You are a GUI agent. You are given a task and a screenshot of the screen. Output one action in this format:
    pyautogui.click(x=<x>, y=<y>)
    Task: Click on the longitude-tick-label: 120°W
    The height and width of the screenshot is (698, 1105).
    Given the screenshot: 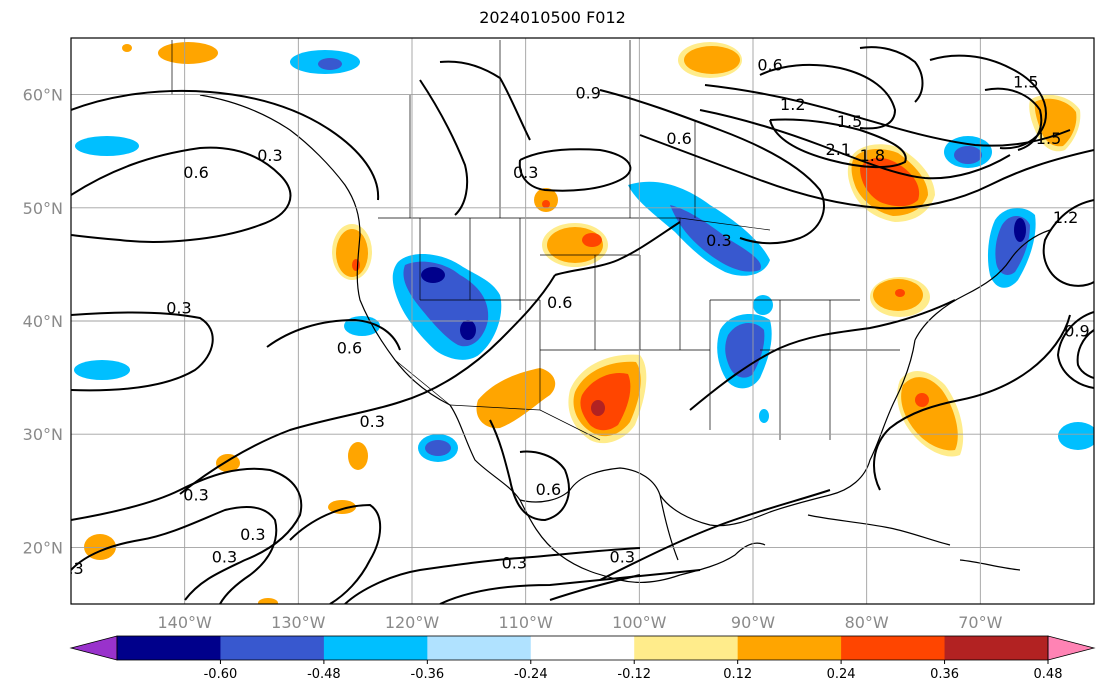 What is the action you would take?
    pyautogui.click(x=412, y=622)
    